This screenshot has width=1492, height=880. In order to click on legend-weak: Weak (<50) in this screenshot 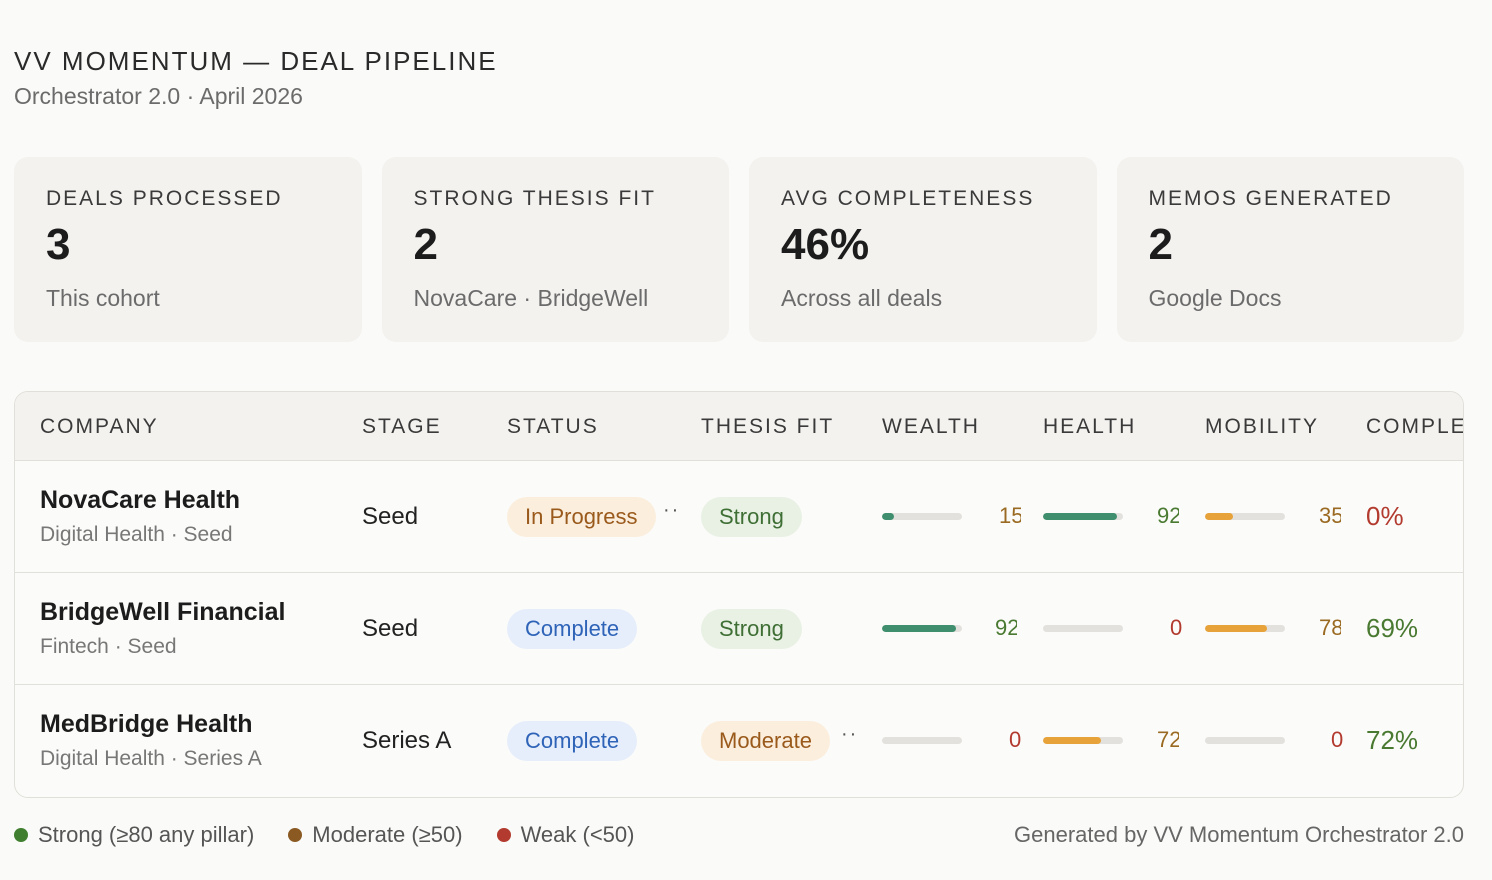, I will do `click(565, 835)`.